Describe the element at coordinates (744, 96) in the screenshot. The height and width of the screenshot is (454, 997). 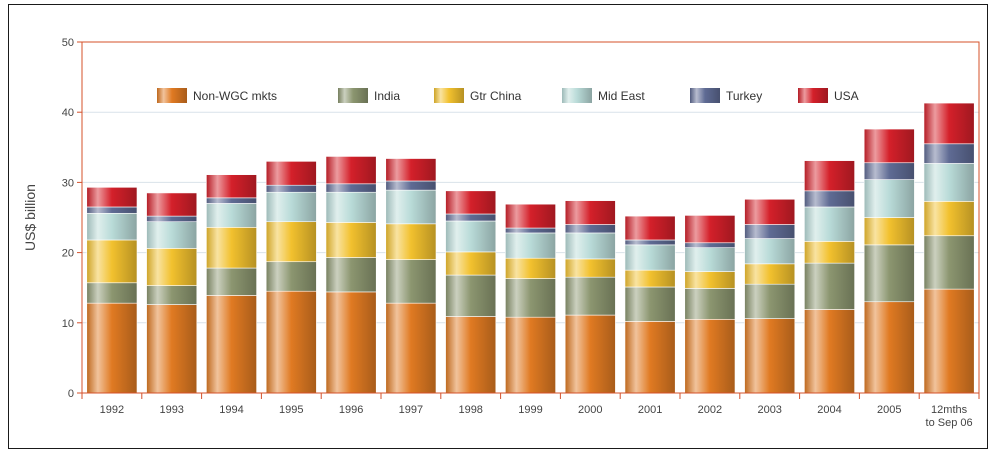
I see `legend-label: Turkey` at that location.